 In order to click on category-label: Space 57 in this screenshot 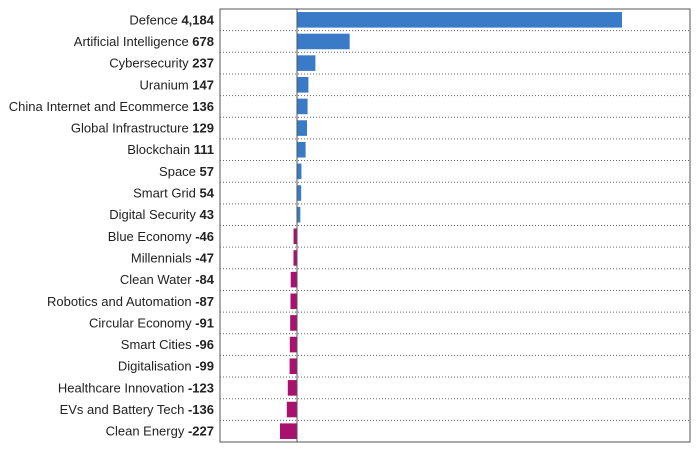, I will do `click(186, 171)`.